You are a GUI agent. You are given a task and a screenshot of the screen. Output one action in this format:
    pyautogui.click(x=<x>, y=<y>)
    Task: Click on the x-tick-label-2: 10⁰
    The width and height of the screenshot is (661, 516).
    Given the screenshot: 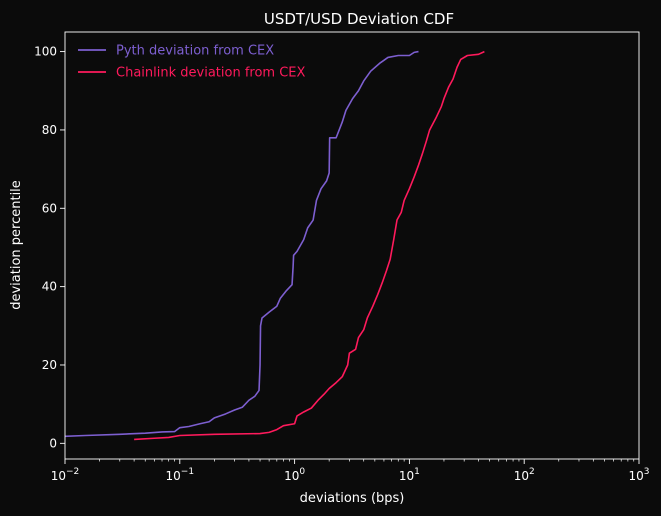 What is the action you would take?
    pyautogui.click(x=294, y=475)
    